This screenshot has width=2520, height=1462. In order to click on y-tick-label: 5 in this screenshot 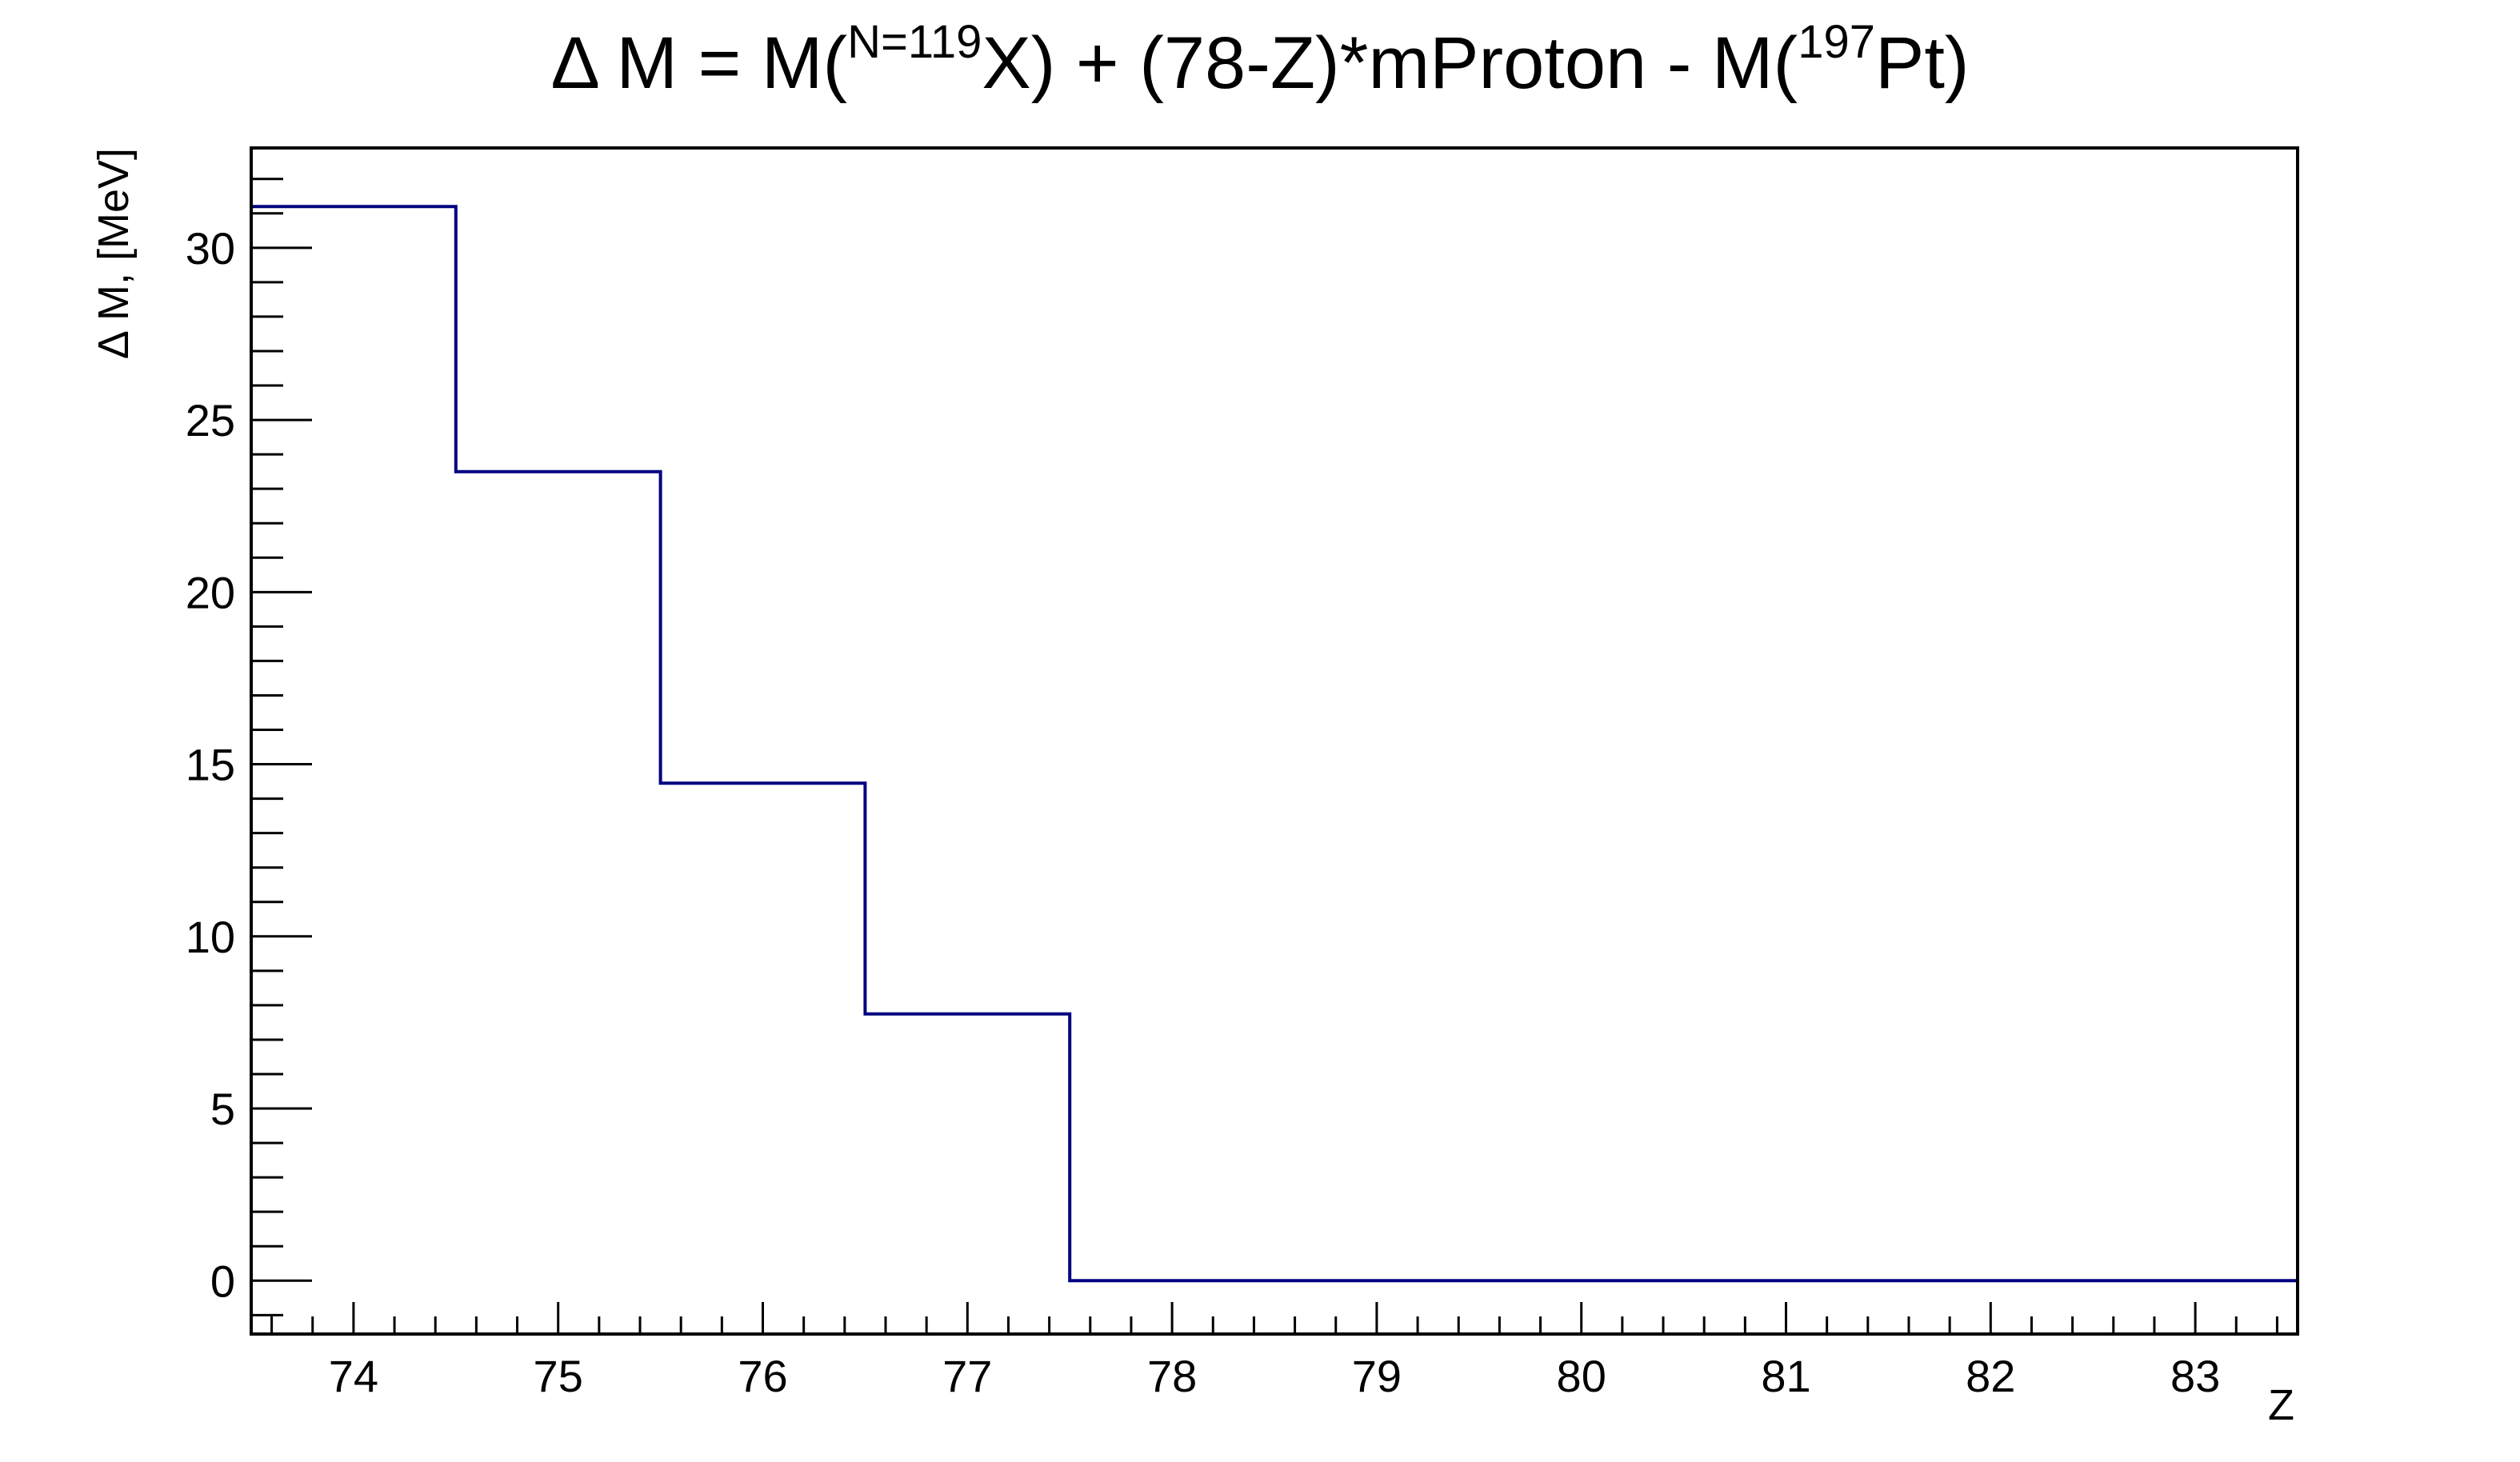, I will do `click(222, 1109)`.